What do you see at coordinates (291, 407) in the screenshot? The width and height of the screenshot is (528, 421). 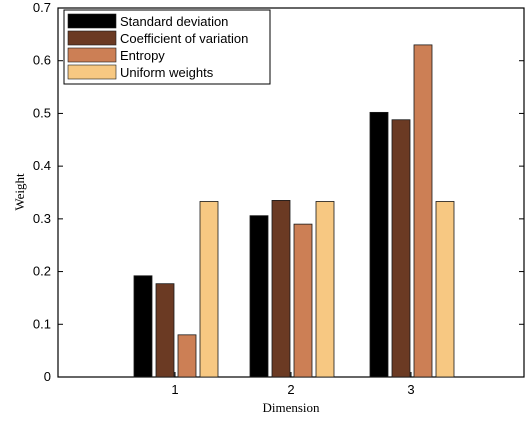 I see `x-axis-label: Dimension` at bounding box center [291, 407].